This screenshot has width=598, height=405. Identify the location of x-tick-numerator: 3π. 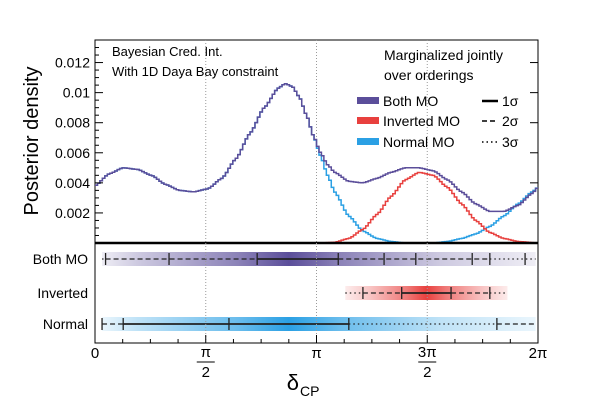
(427, 352).